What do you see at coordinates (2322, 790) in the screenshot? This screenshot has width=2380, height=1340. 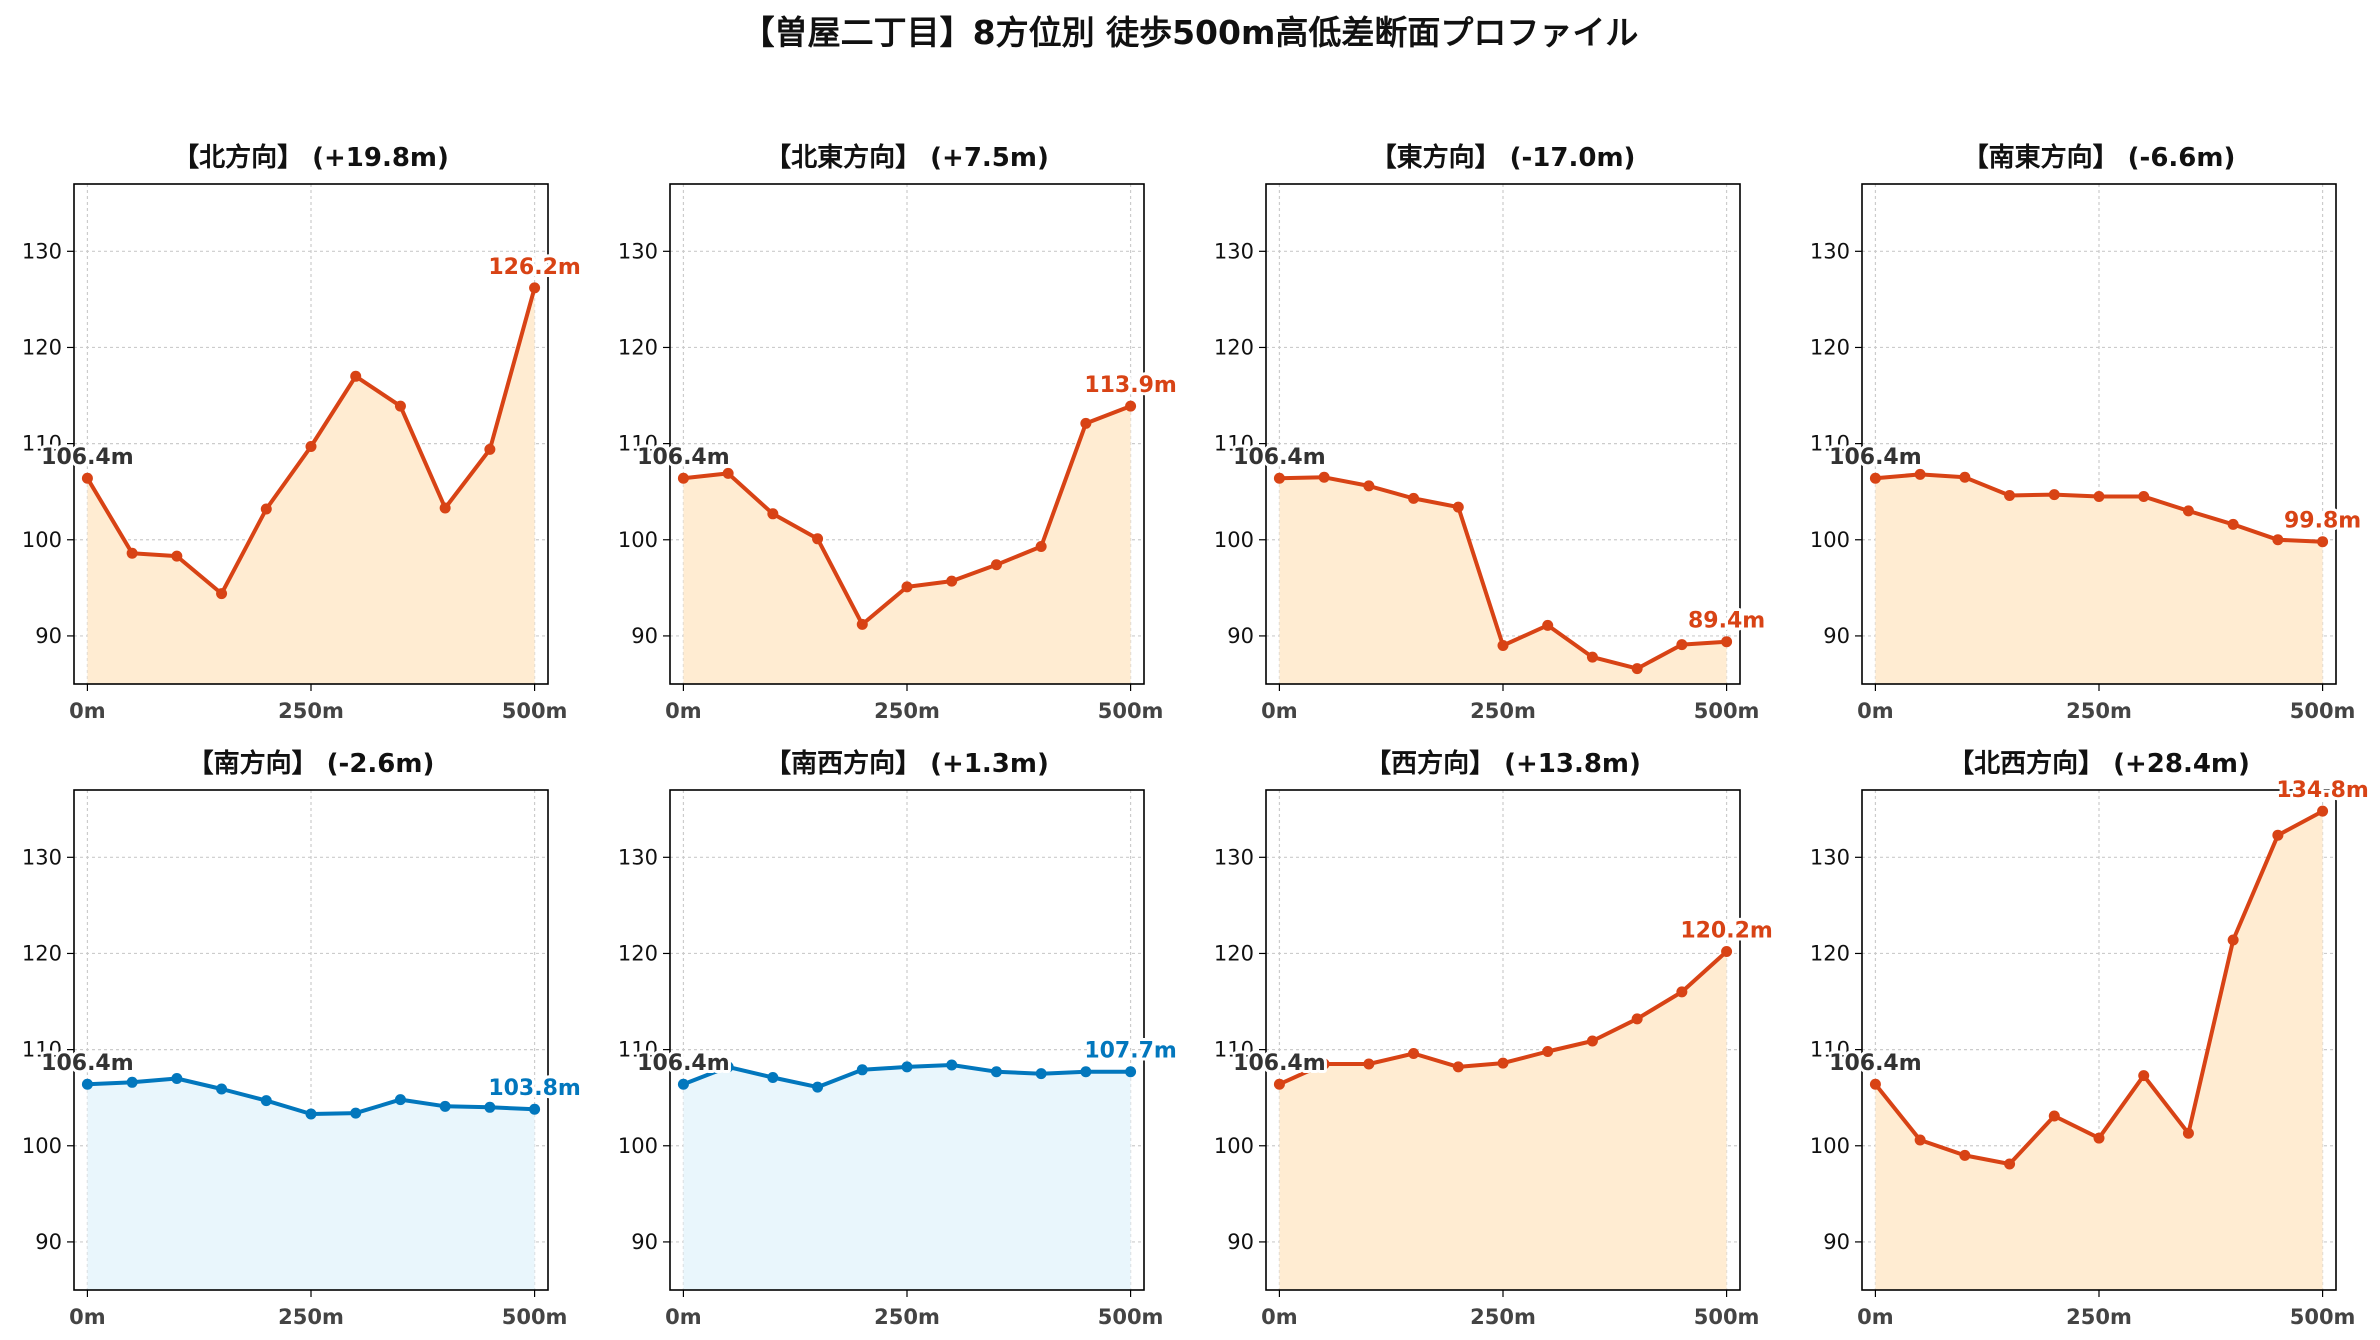 I see `end-elevation-label: 134.8m` at bounding box center [2322, 790].